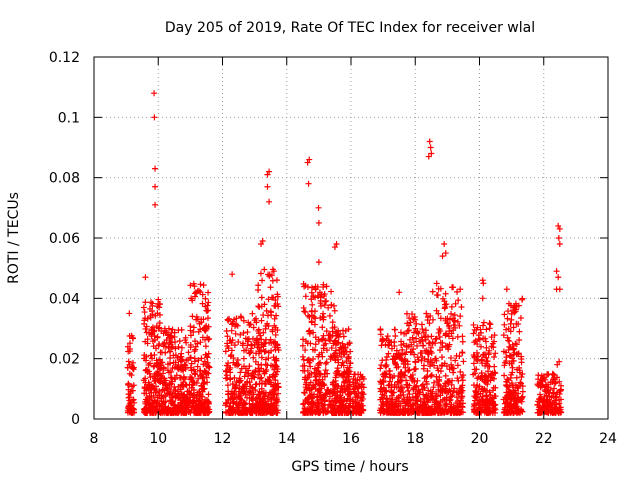  What do you see at coordinates (75, 420) in the screenshot?
I see `y-tick-label: 0` at bounding box center [75, 420].